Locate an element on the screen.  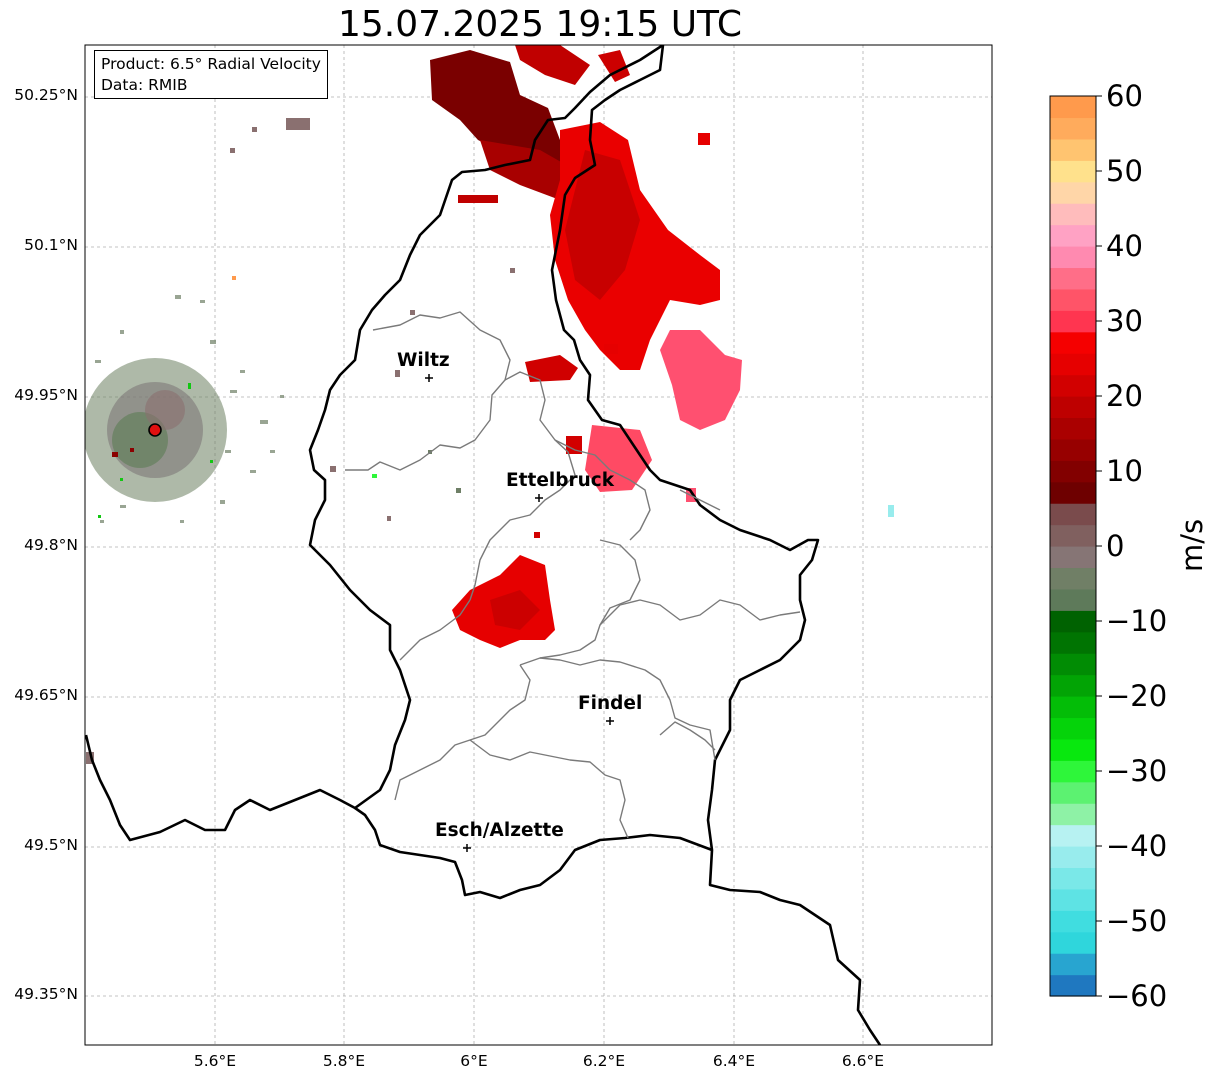
city-markers is located at coordinates (519, 613).